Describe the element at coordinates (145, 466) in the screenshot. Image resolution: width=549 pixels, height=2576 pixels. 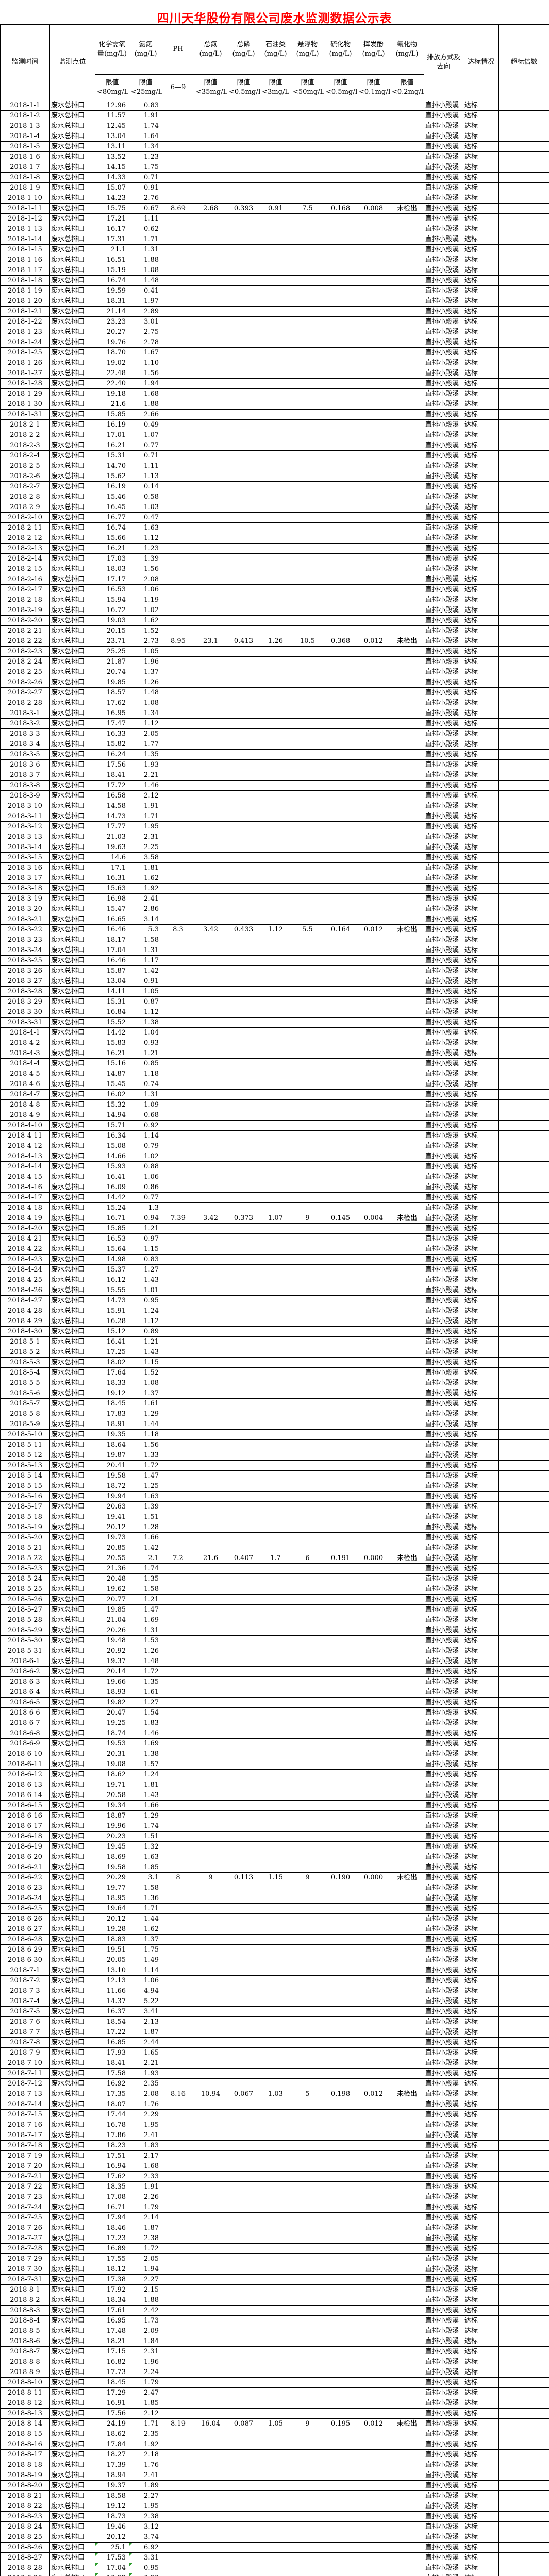
I see `cell-nh3: 1.11` at that location.